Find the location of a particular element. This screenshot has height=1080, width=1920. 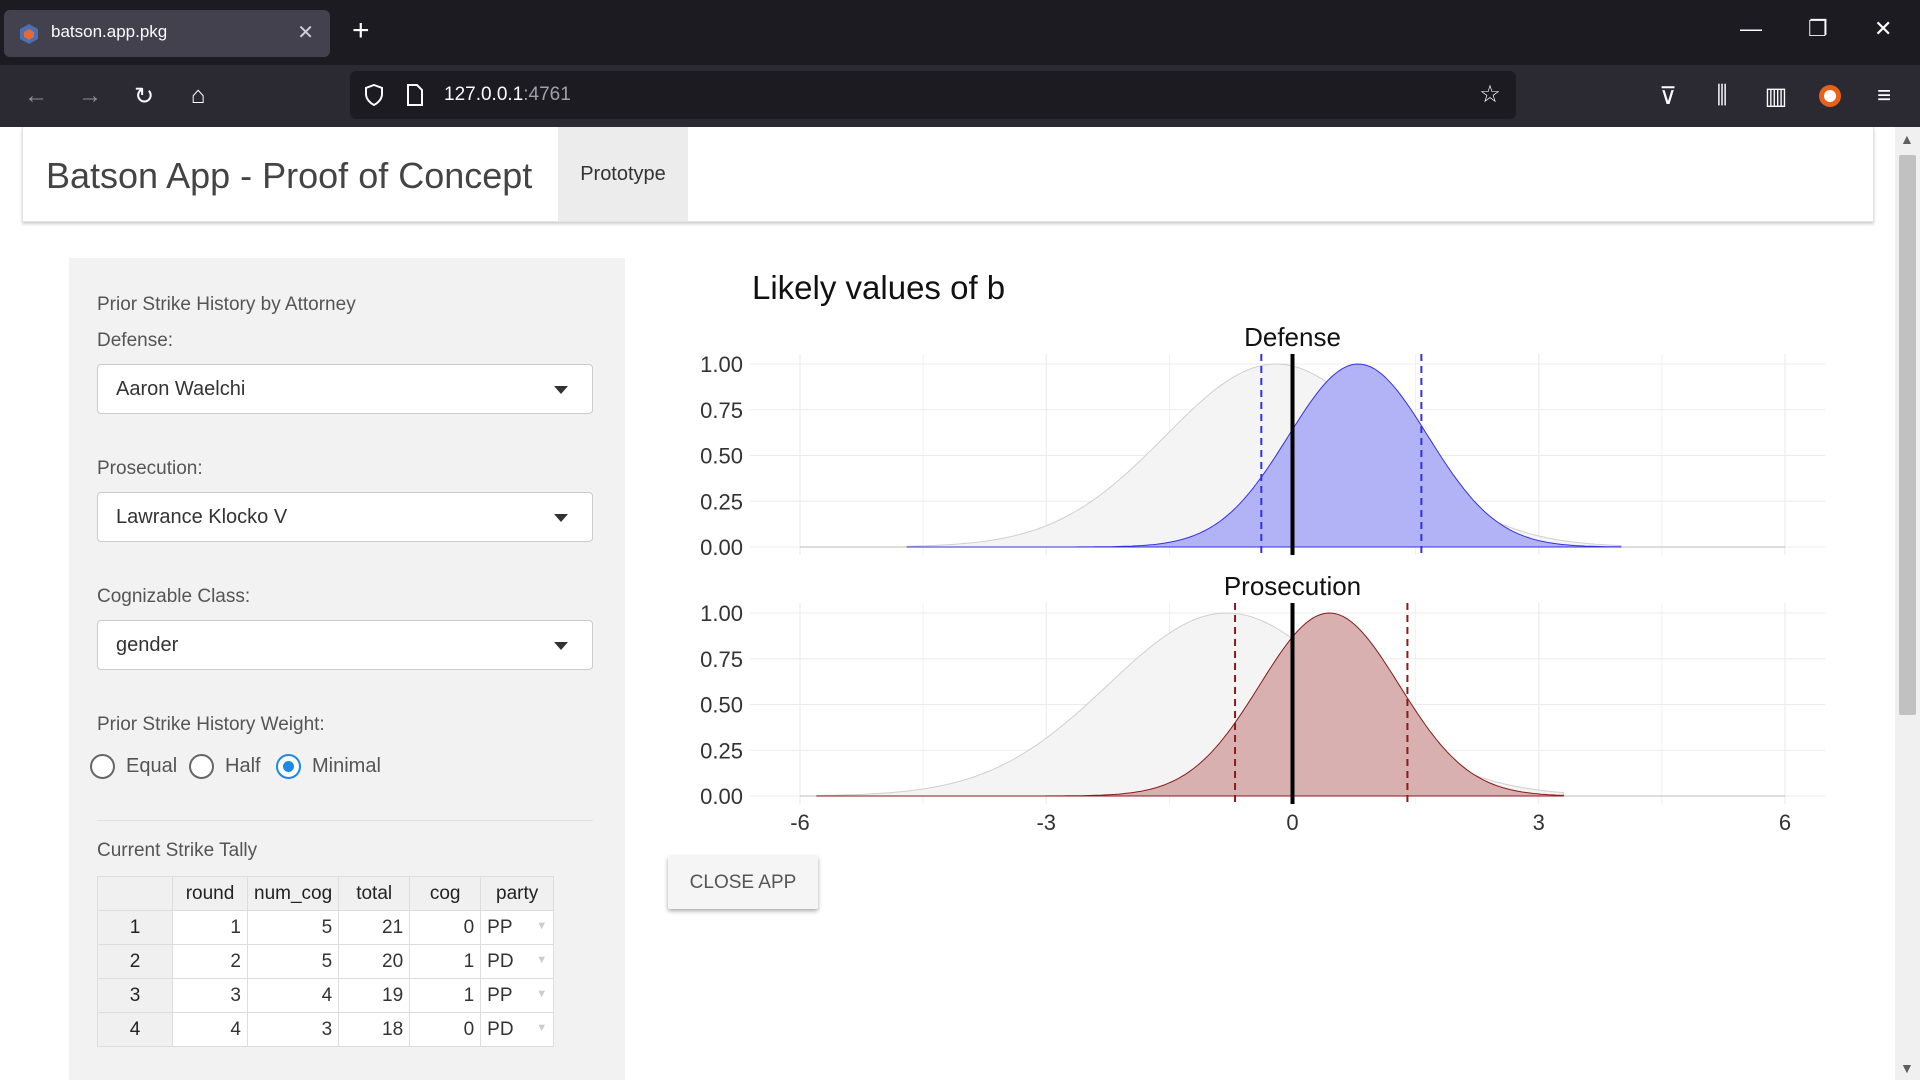

url-bar: 127.0.0.1:4761 ☆ is located at coordinates (933, 95).